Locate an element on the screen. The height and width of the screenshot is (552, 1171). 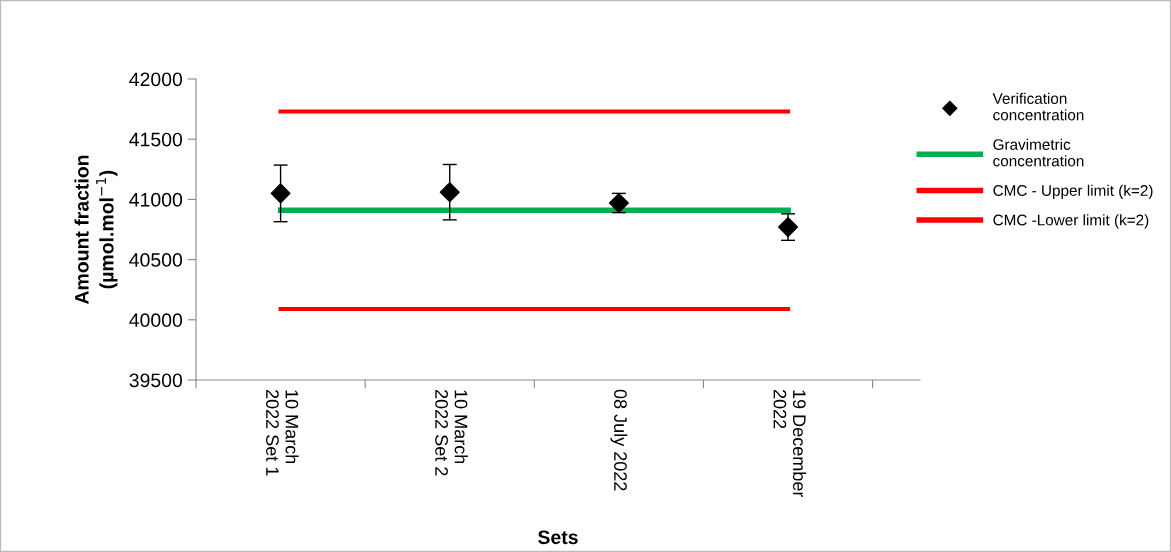
x-tick-label: 19 December 2022 is located at coordinates (790, 443).